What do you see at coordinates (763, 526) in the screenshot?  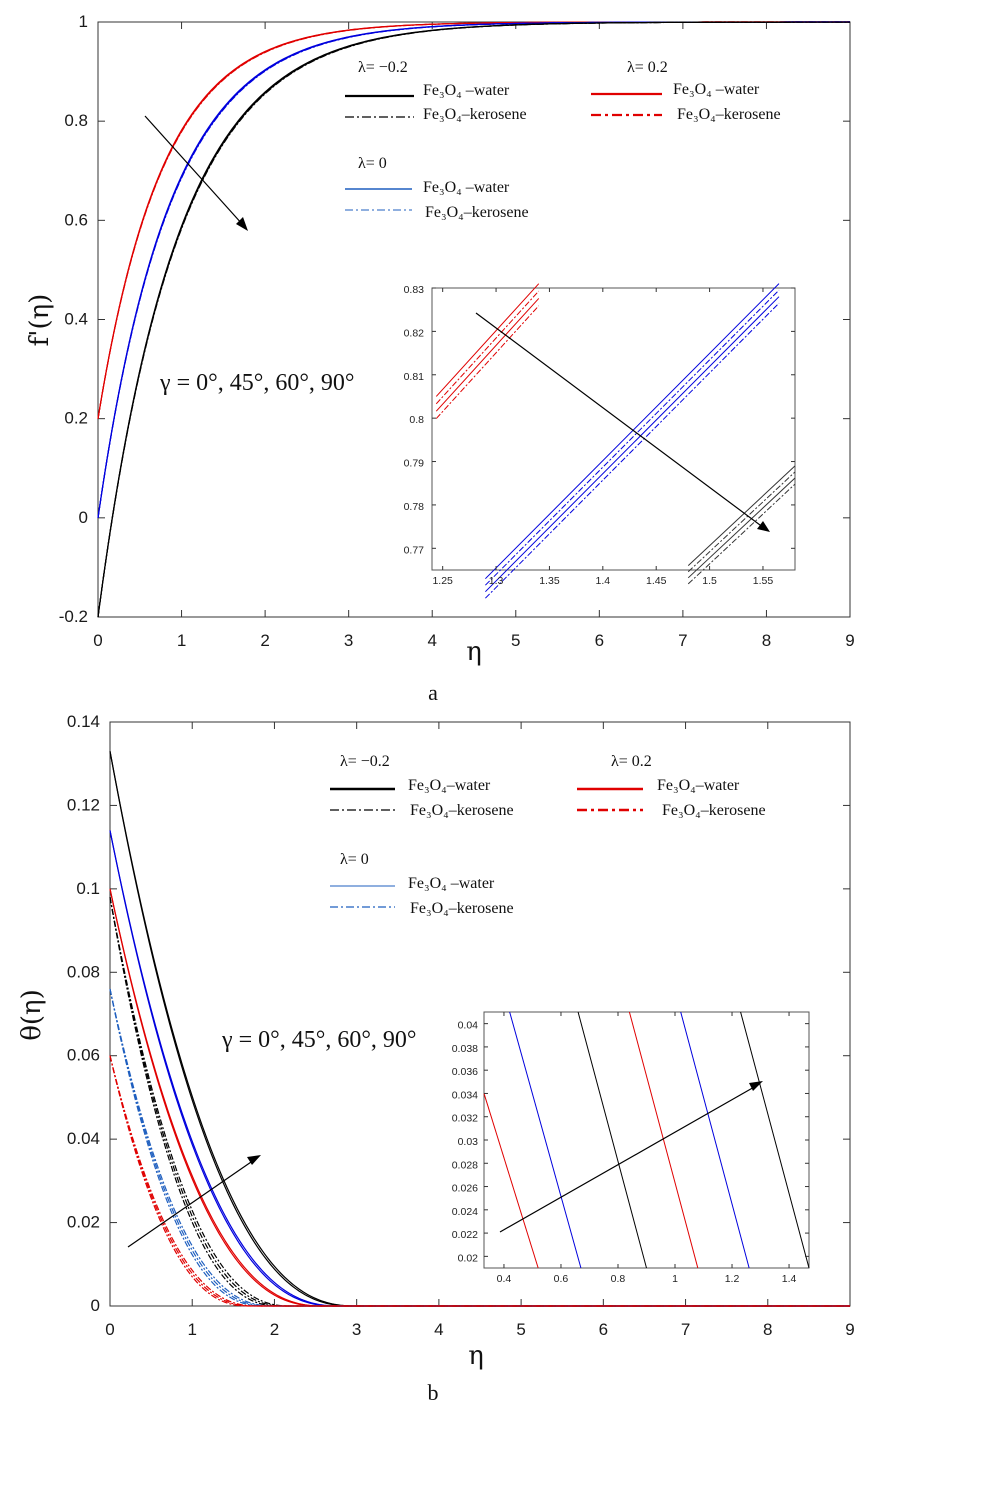 I see `panel-a-inset-arrowhead` at bounding box center [763, 526].